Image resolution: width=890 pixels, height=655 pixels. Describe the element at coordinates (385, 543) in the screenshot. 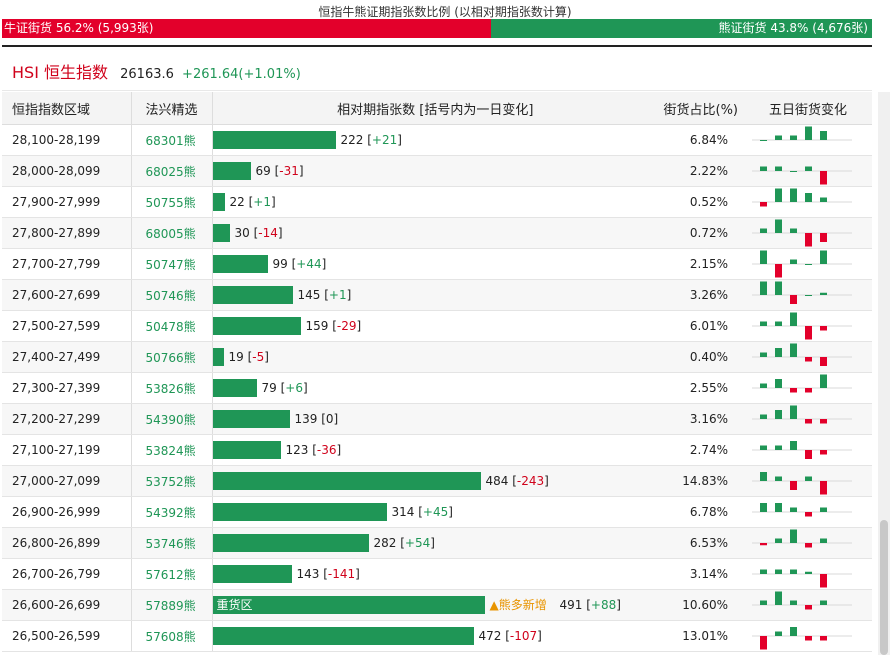

I see `contracts-number: 282` at that location.